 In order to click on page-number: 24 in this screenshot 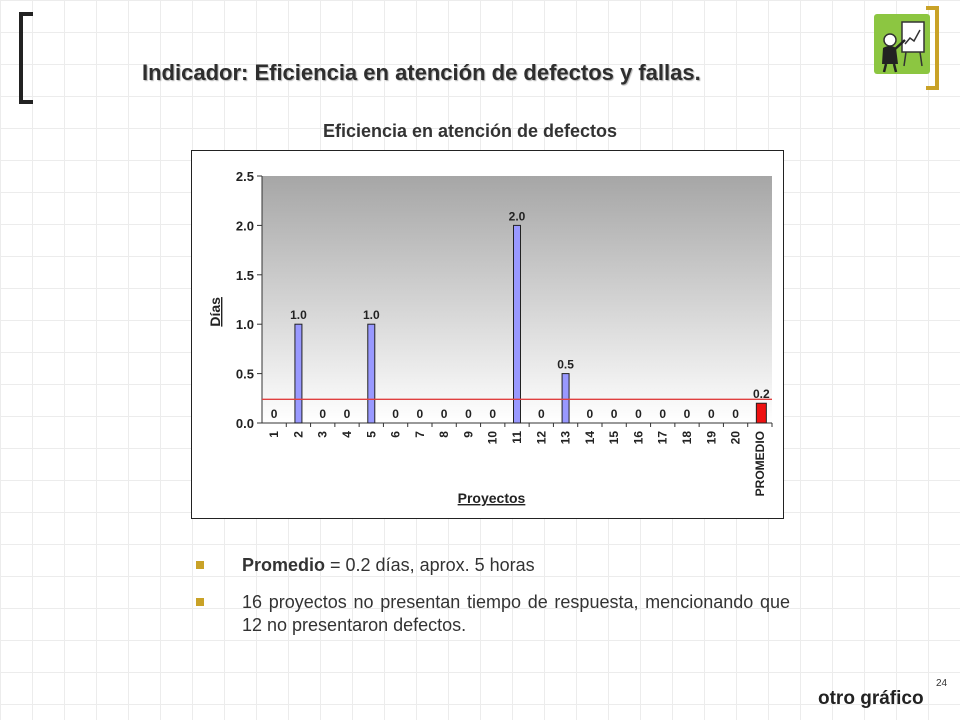, I will do `click(942, 683)`.